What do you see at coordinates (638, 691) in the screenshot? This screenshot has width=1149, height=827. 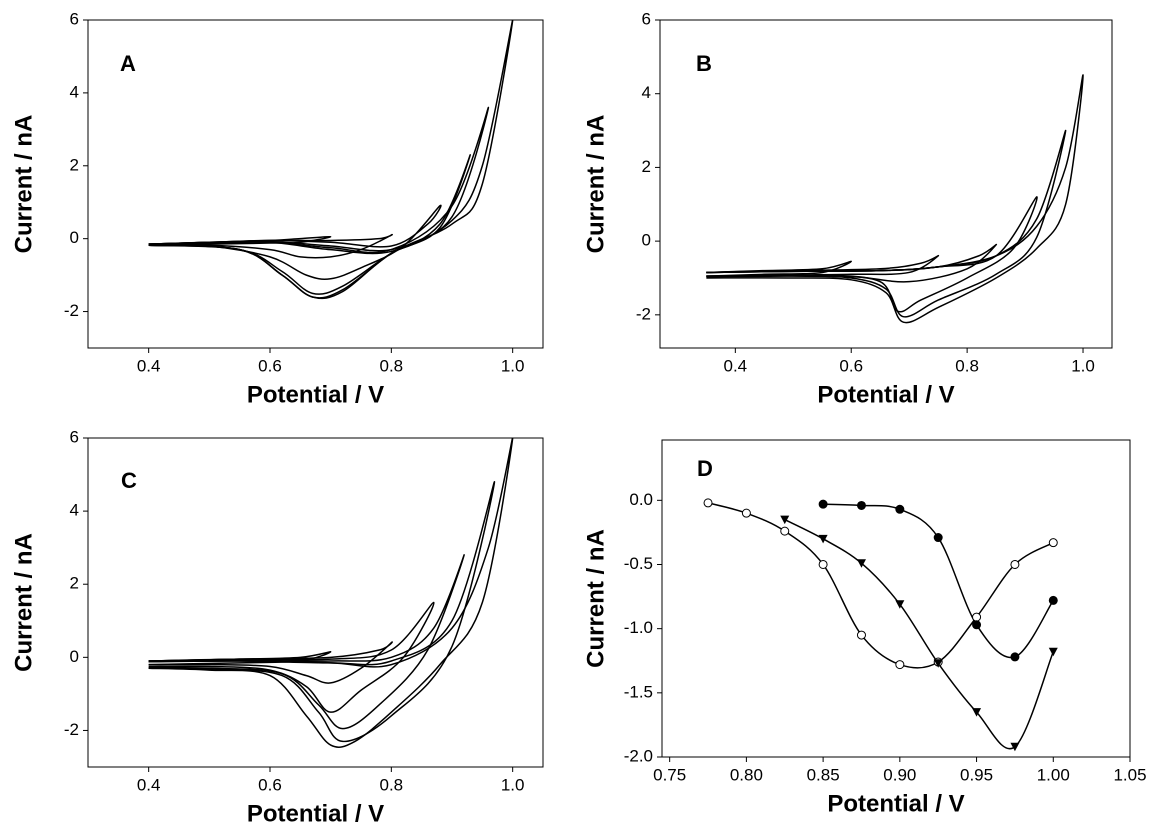 I see `y-tick-label: -1.5` at bounding box center [638, 691].